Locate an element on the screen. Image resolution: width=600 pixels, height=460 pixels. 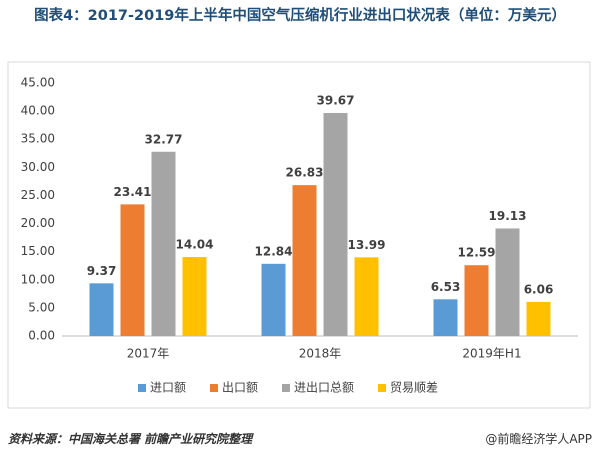
y-tick-label: 25.00 is located at coordinates (38, 195).